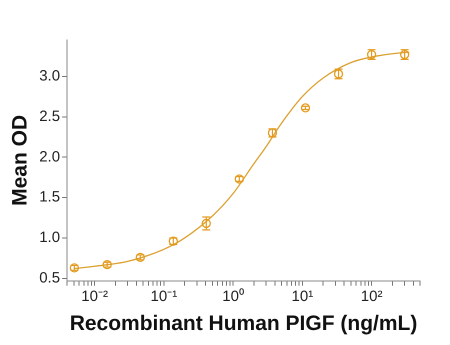 The width and height of the screenshot is (450, 345). What do you see at coordinates (49, 116) in the screenshot?
I see `y-tick-label: 2.5` at bounding box center [49, 116].